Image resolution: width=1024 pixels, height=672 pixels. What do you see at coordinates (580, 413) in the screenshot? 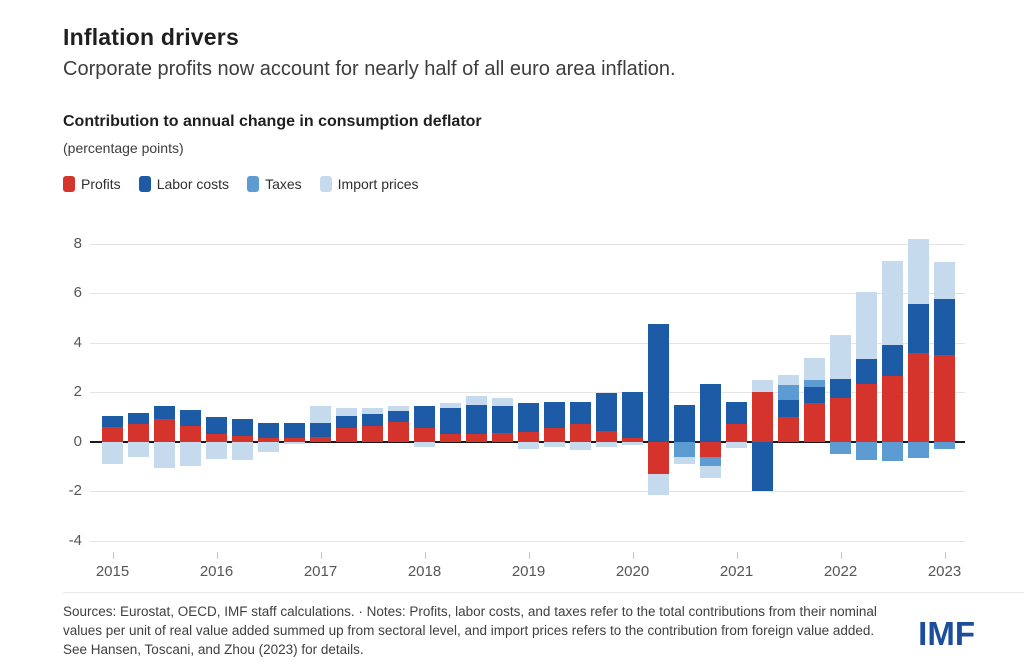
I see `bar-segment-2019Q3-labor-costs` at bounding box center [580, 413].